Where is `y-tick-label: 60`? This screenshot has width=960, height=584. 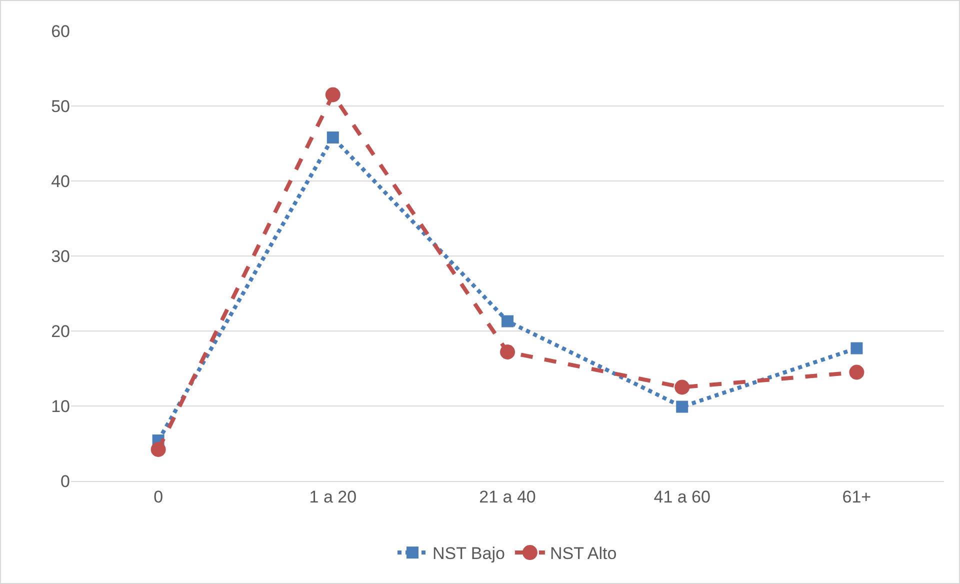
y-tick-label: 60 is located at coordinates (60, 31).